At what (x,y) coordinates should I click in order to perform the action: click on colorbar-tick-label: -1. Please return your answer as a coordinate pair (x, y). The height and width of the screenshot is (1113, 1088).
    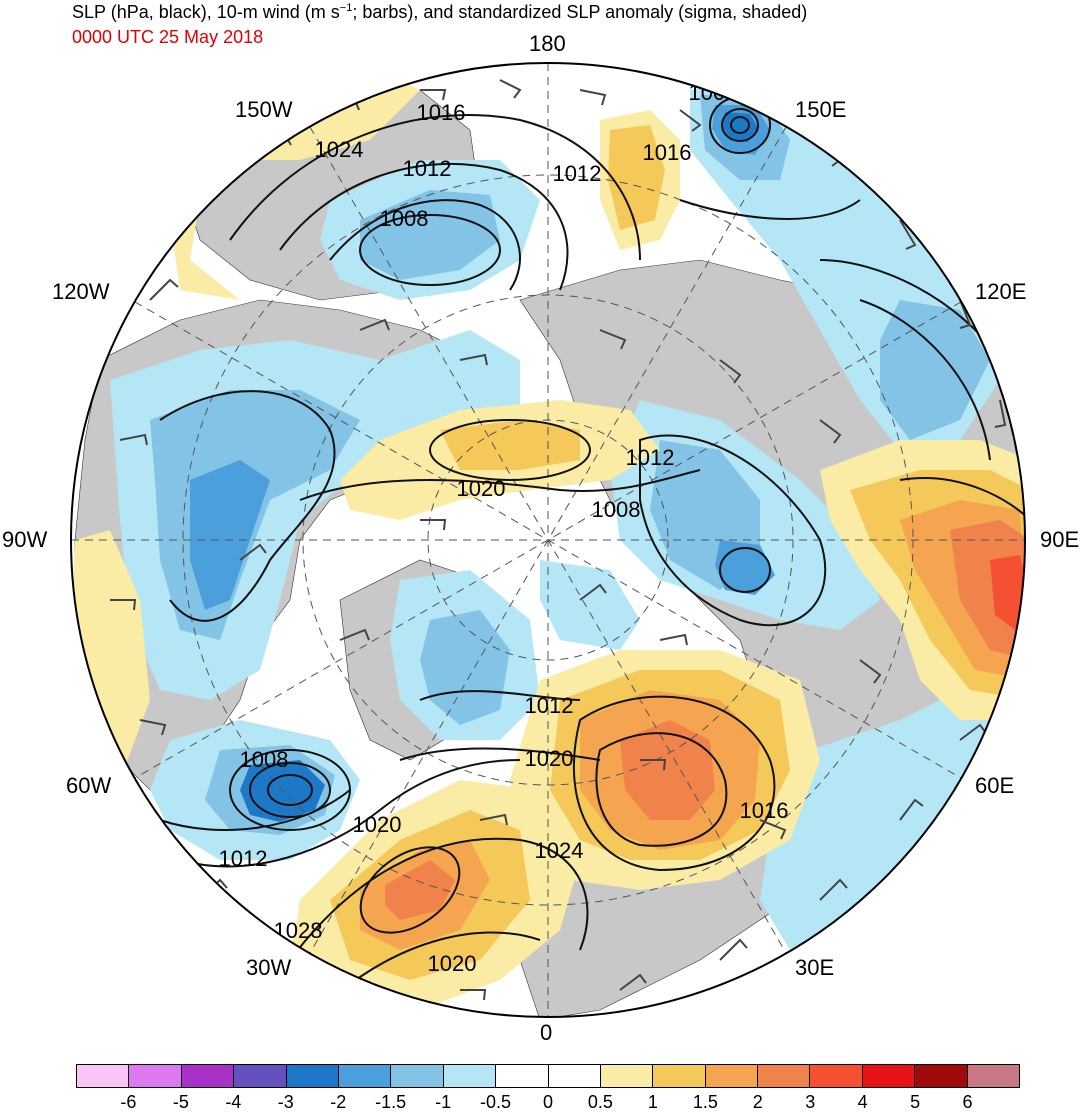
    Looking at the image, I should click on (443, 1102).